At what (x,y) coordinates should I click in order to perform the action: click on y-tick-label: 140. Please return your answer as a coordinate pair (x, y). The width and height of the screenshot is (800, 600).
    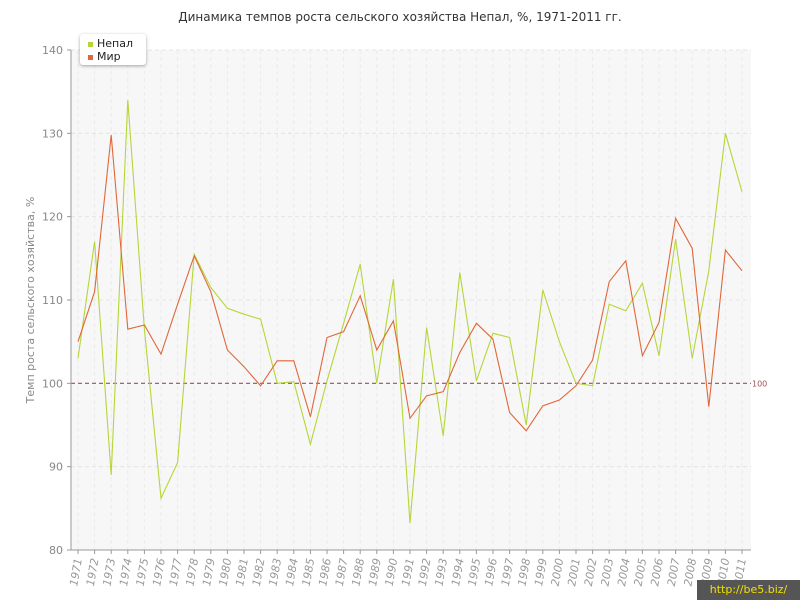
    Looking at the image, I should click on (52, 50).